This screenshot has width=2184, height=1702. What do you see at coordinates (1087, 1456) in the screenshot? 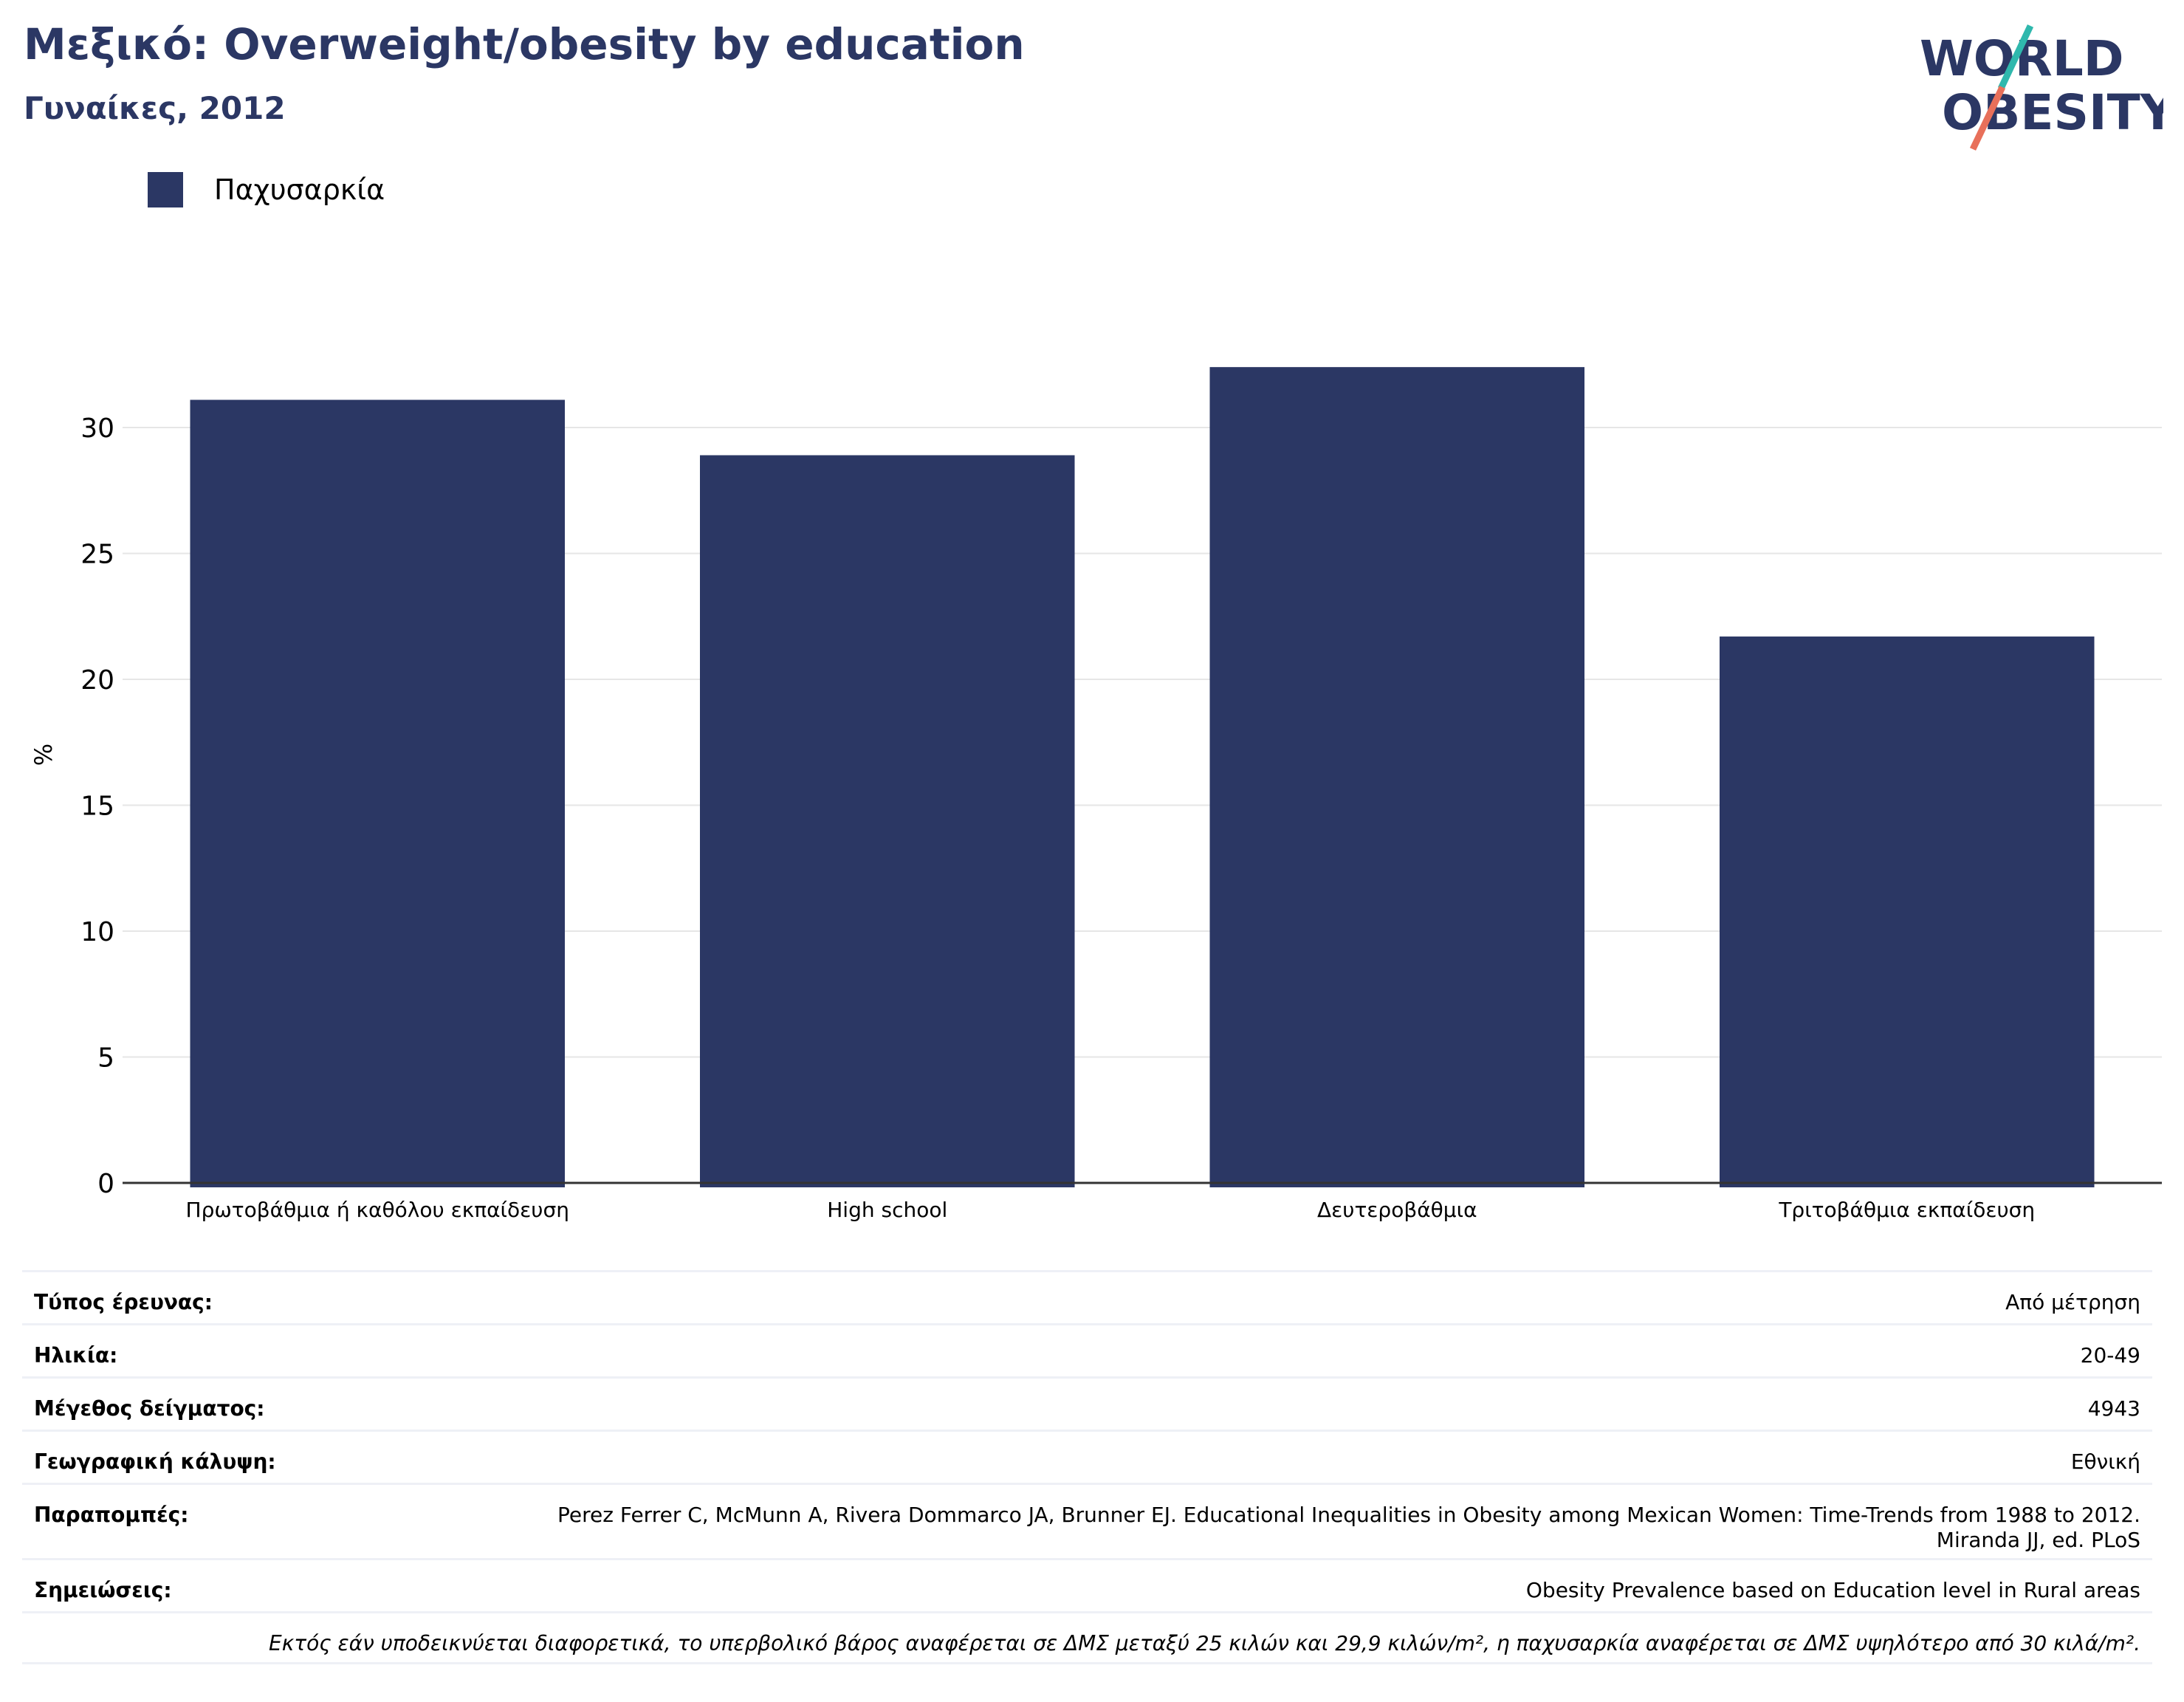
I see `info-row-coverage: Γεωγραφική κάλυψη: Εθνική` at bounding box center [1087, 1456].